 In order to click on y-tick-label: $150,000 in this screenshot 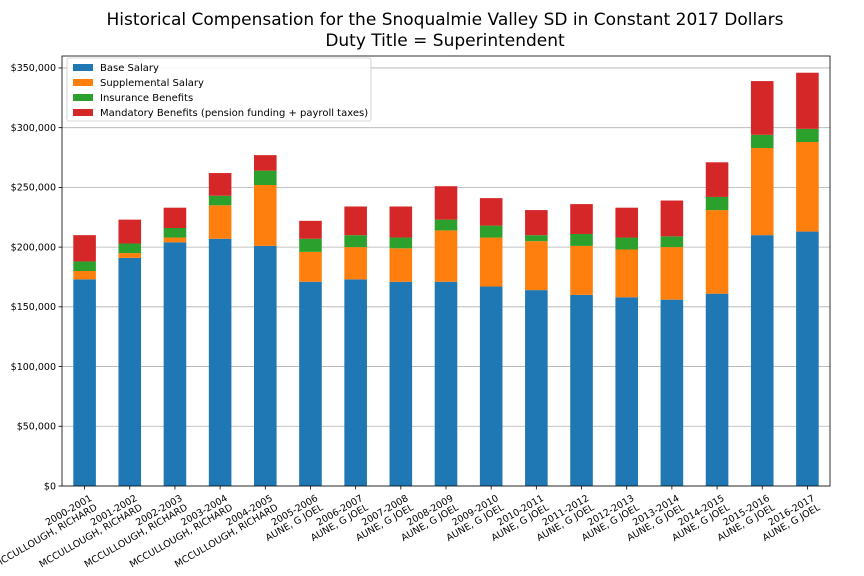, I will do `click(33, 307)`.